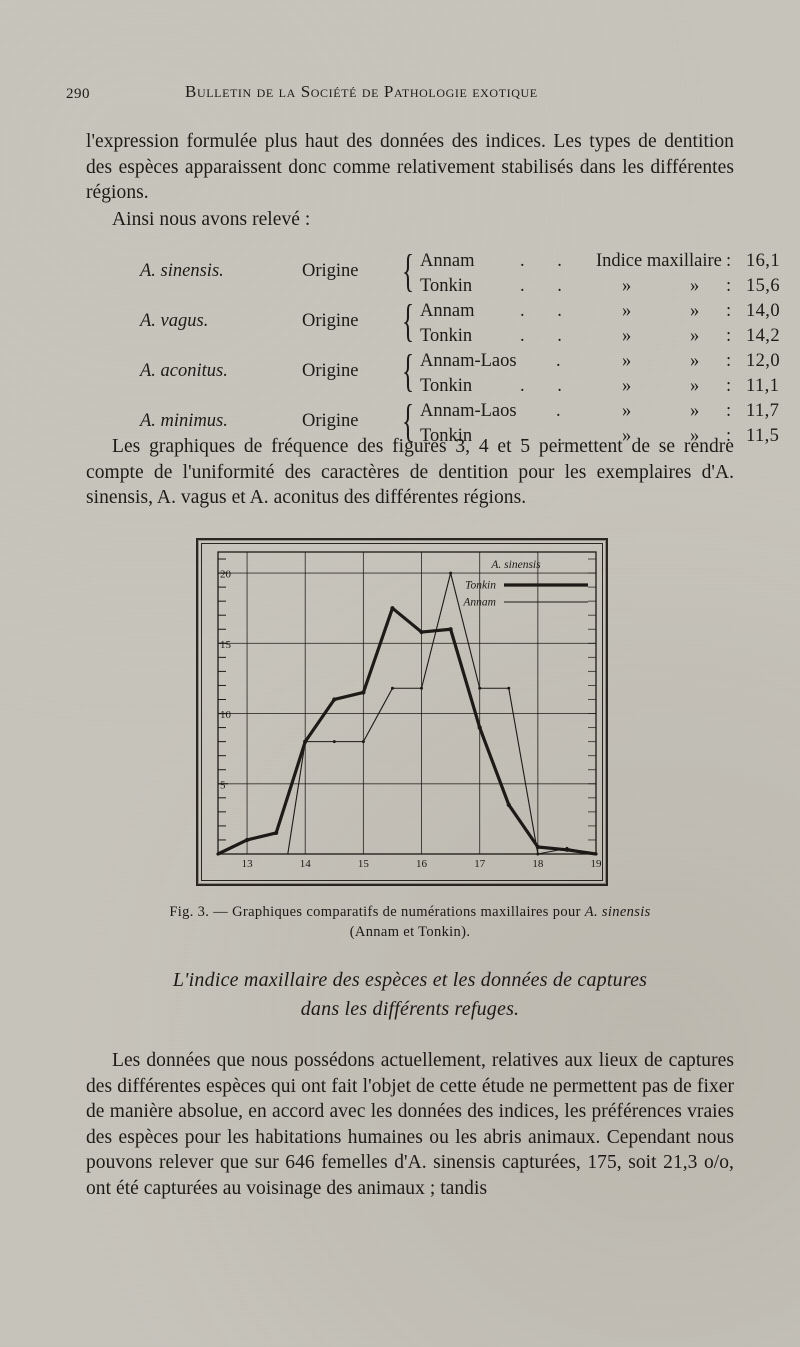  I want to click on x-axis-tick-label: 17, so click(480, 864).